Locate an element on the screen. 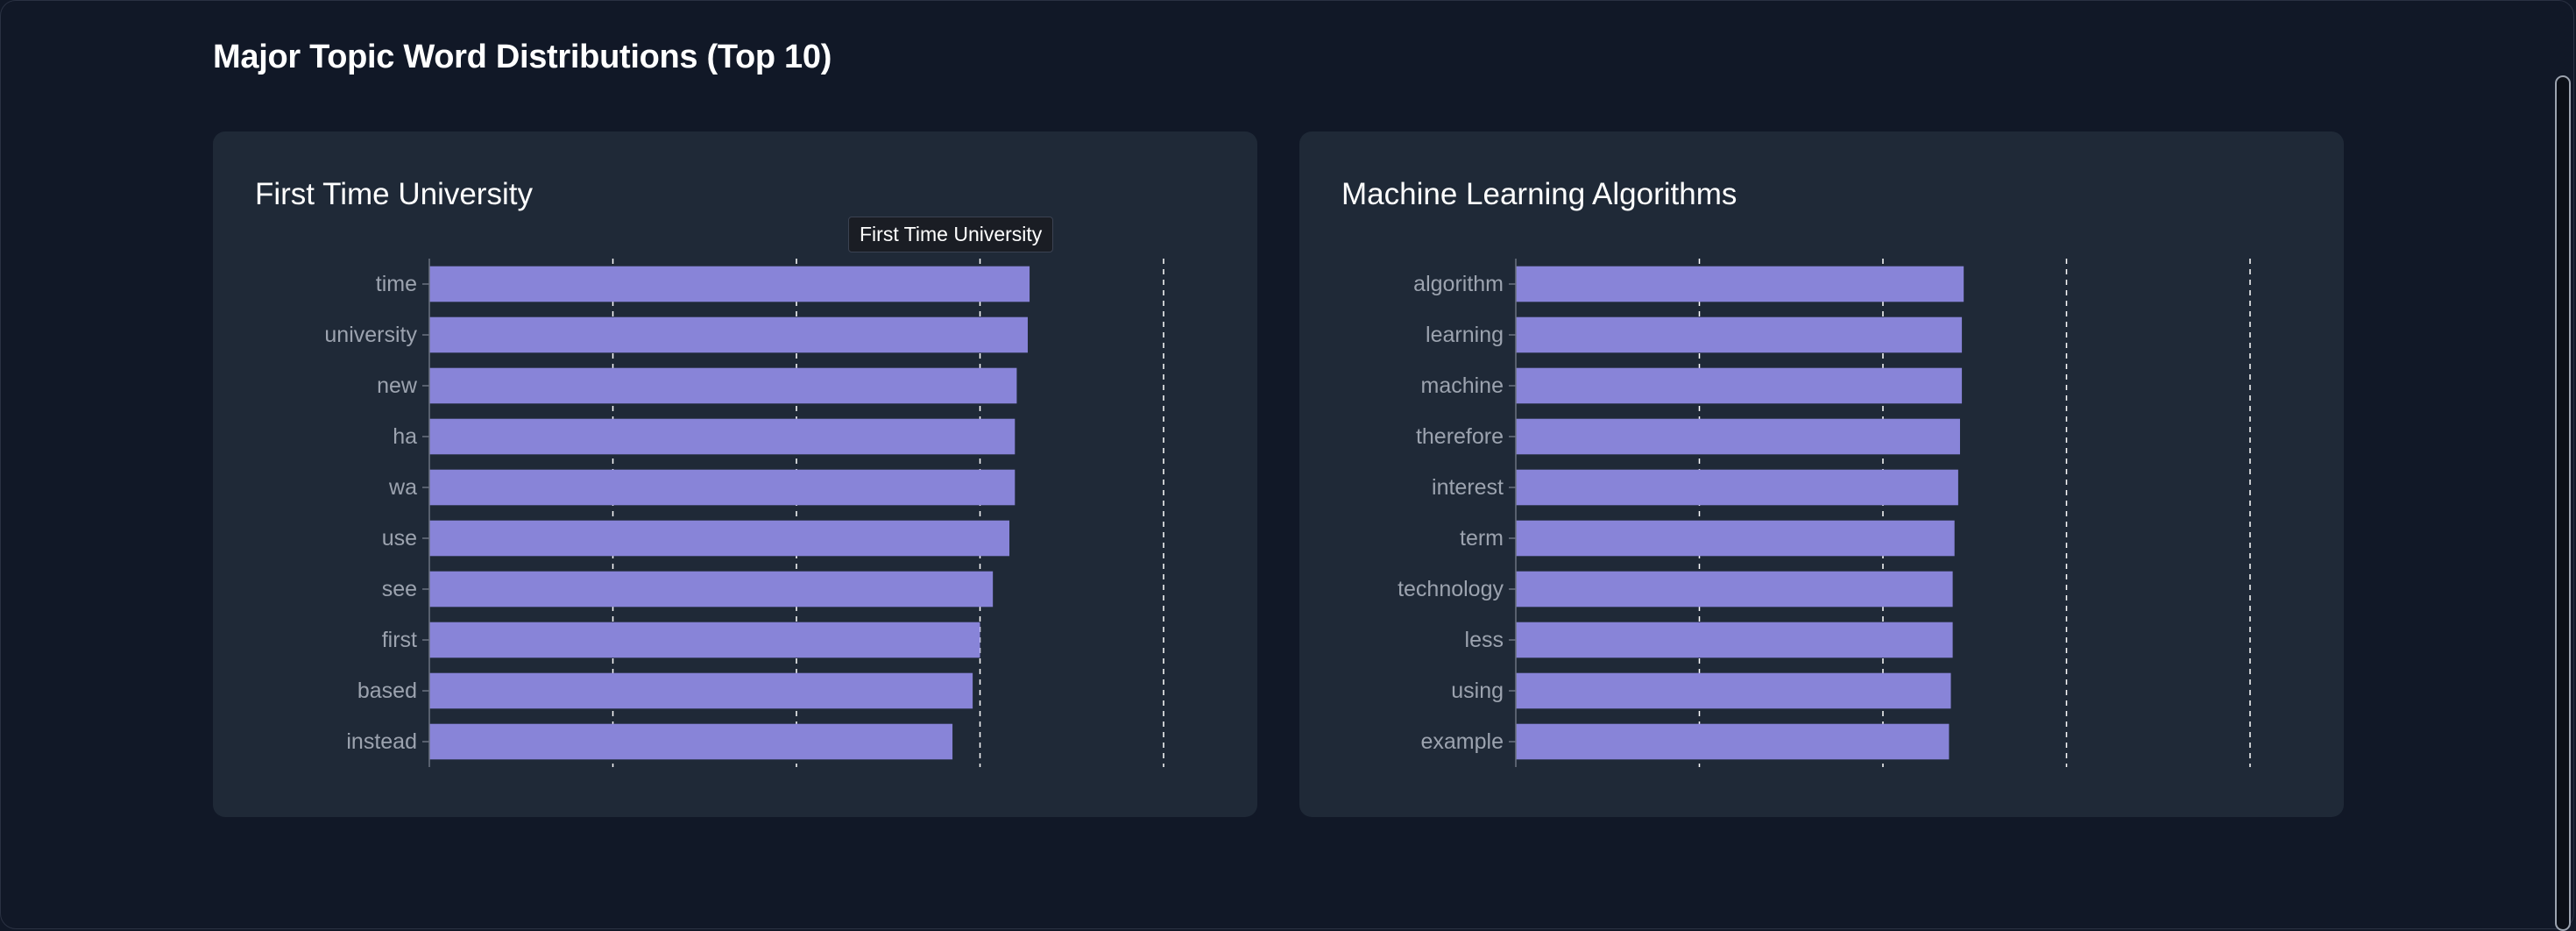 Image resolution: width=2576 pixels, height=931 pixels. bar-see is located at coordinates (711, 590).